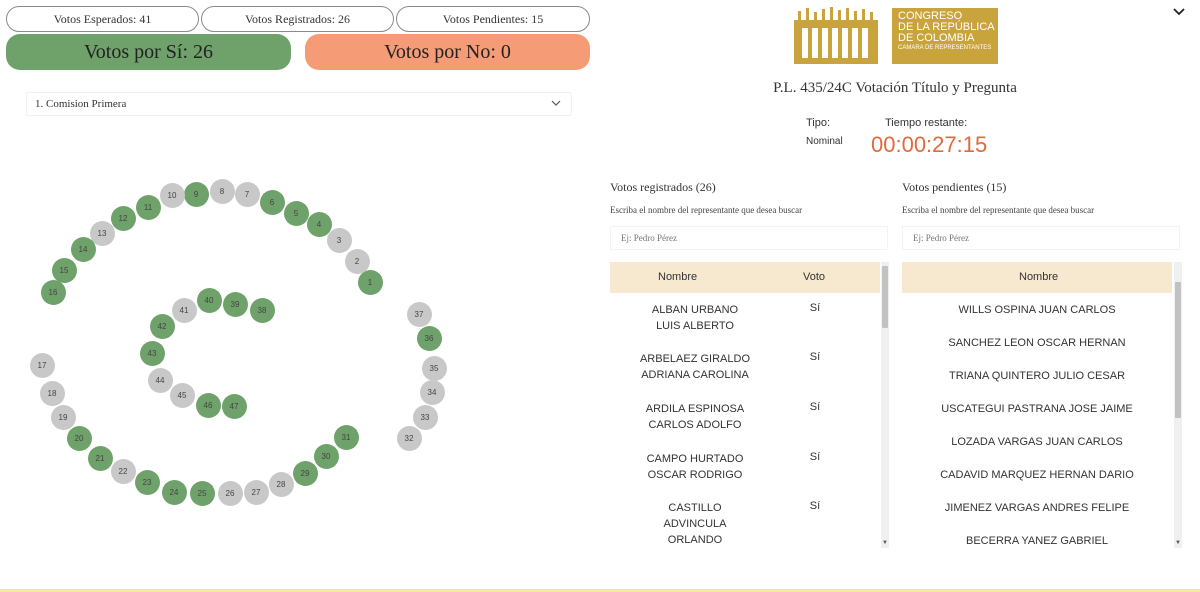 This screenshot has width=1200, height=592. Describe the element at coordinates (370, 282) in the screenshot. I see `seat-1: 1` at that location.